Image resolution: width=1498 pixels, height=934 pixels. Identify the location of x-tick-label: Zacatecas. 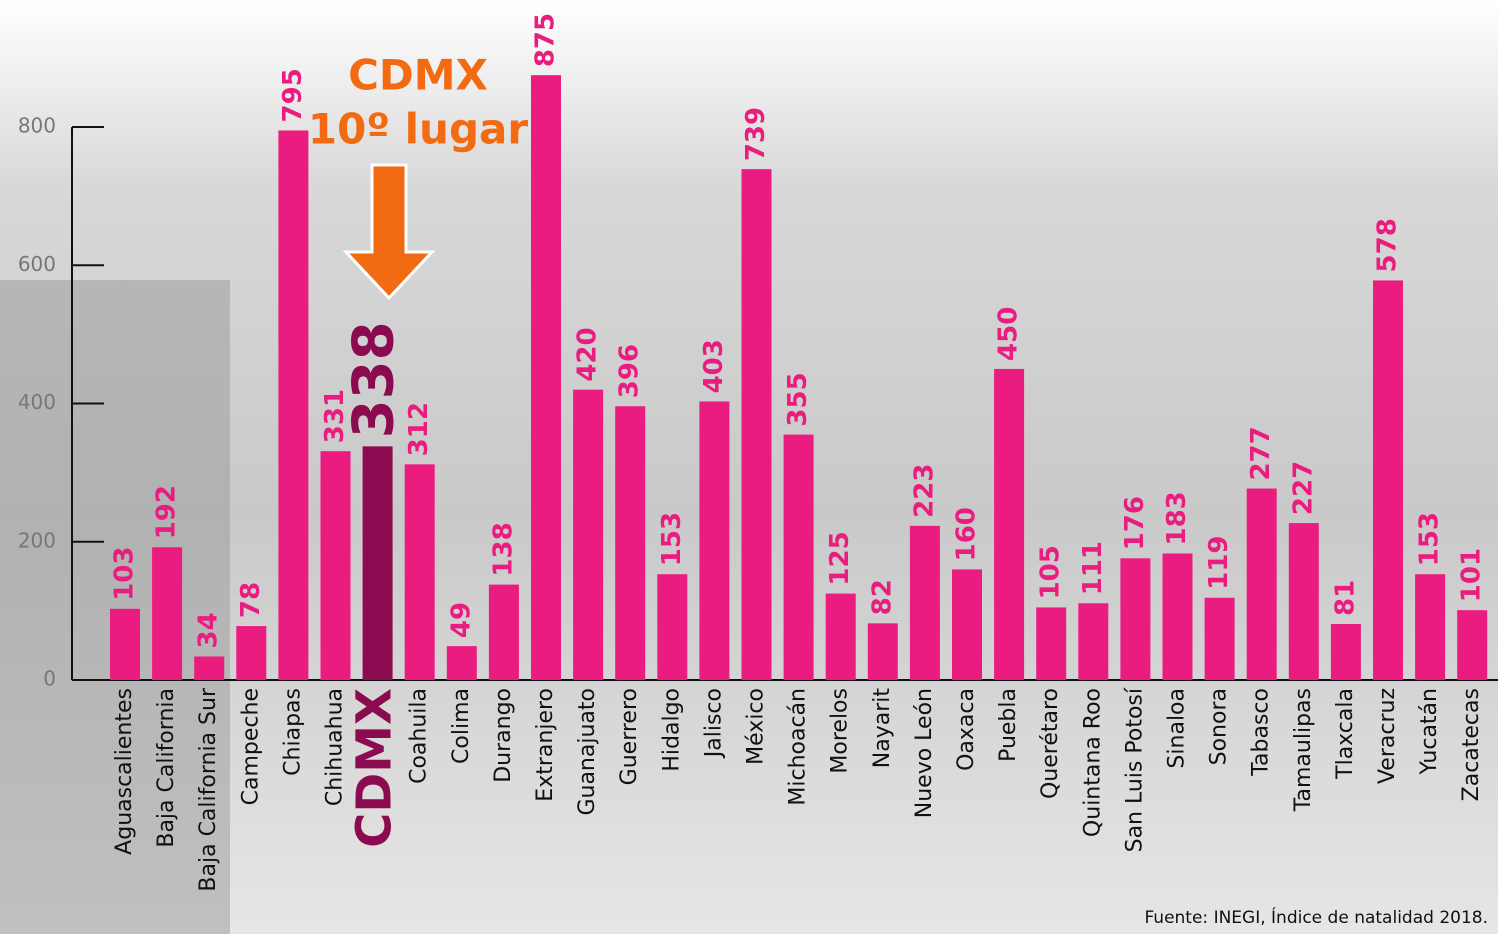
(1471, 744).